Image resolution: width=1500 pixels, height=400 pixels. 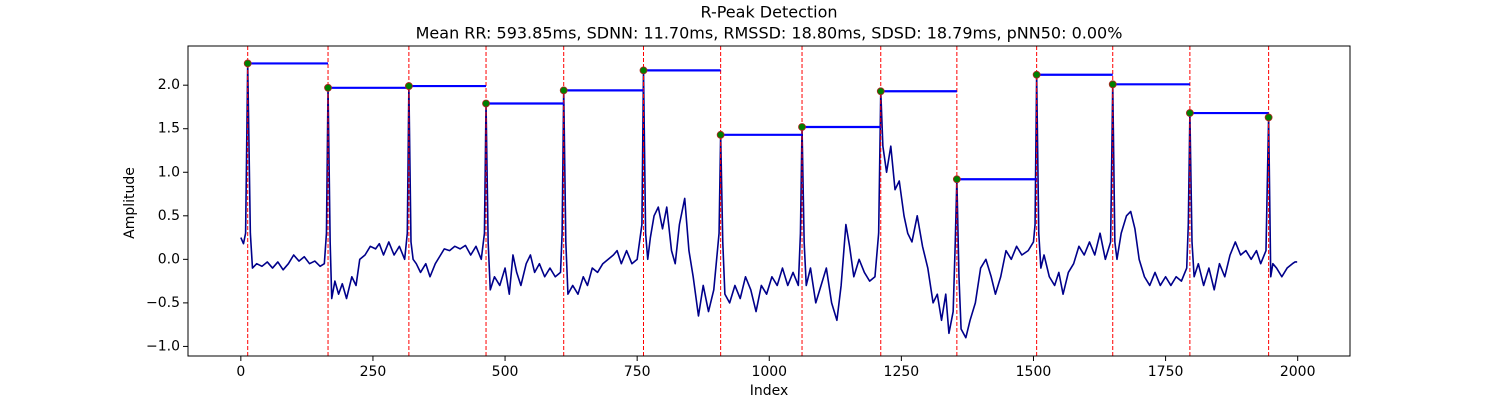 I want to click on y-tick-label: 0.0, so click(x=169, y=259).